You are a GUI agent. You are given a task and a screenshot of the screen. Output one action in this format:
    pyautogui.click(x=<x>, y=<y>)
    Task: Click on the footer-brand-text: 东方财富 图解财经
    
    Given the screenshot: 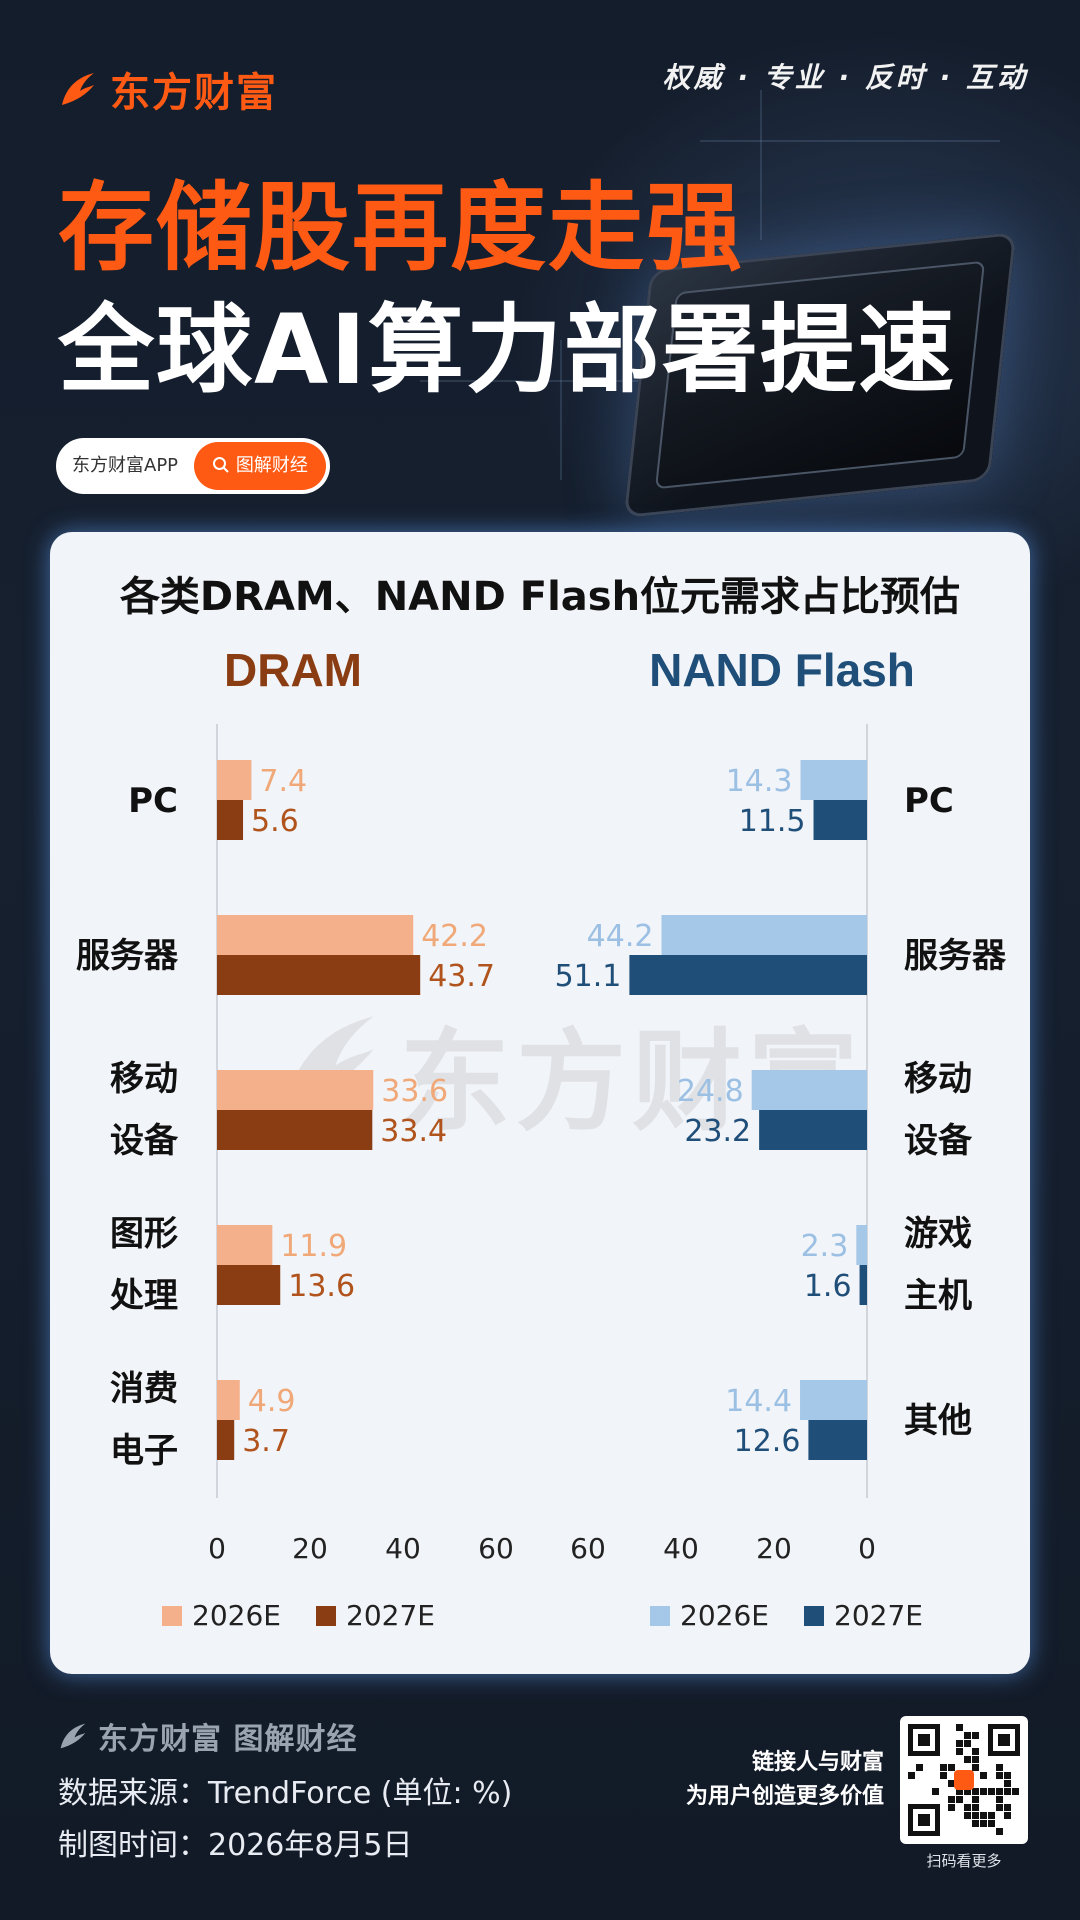 What is the action you would take?
    pyautogui.click(x=228, y=1739)
    